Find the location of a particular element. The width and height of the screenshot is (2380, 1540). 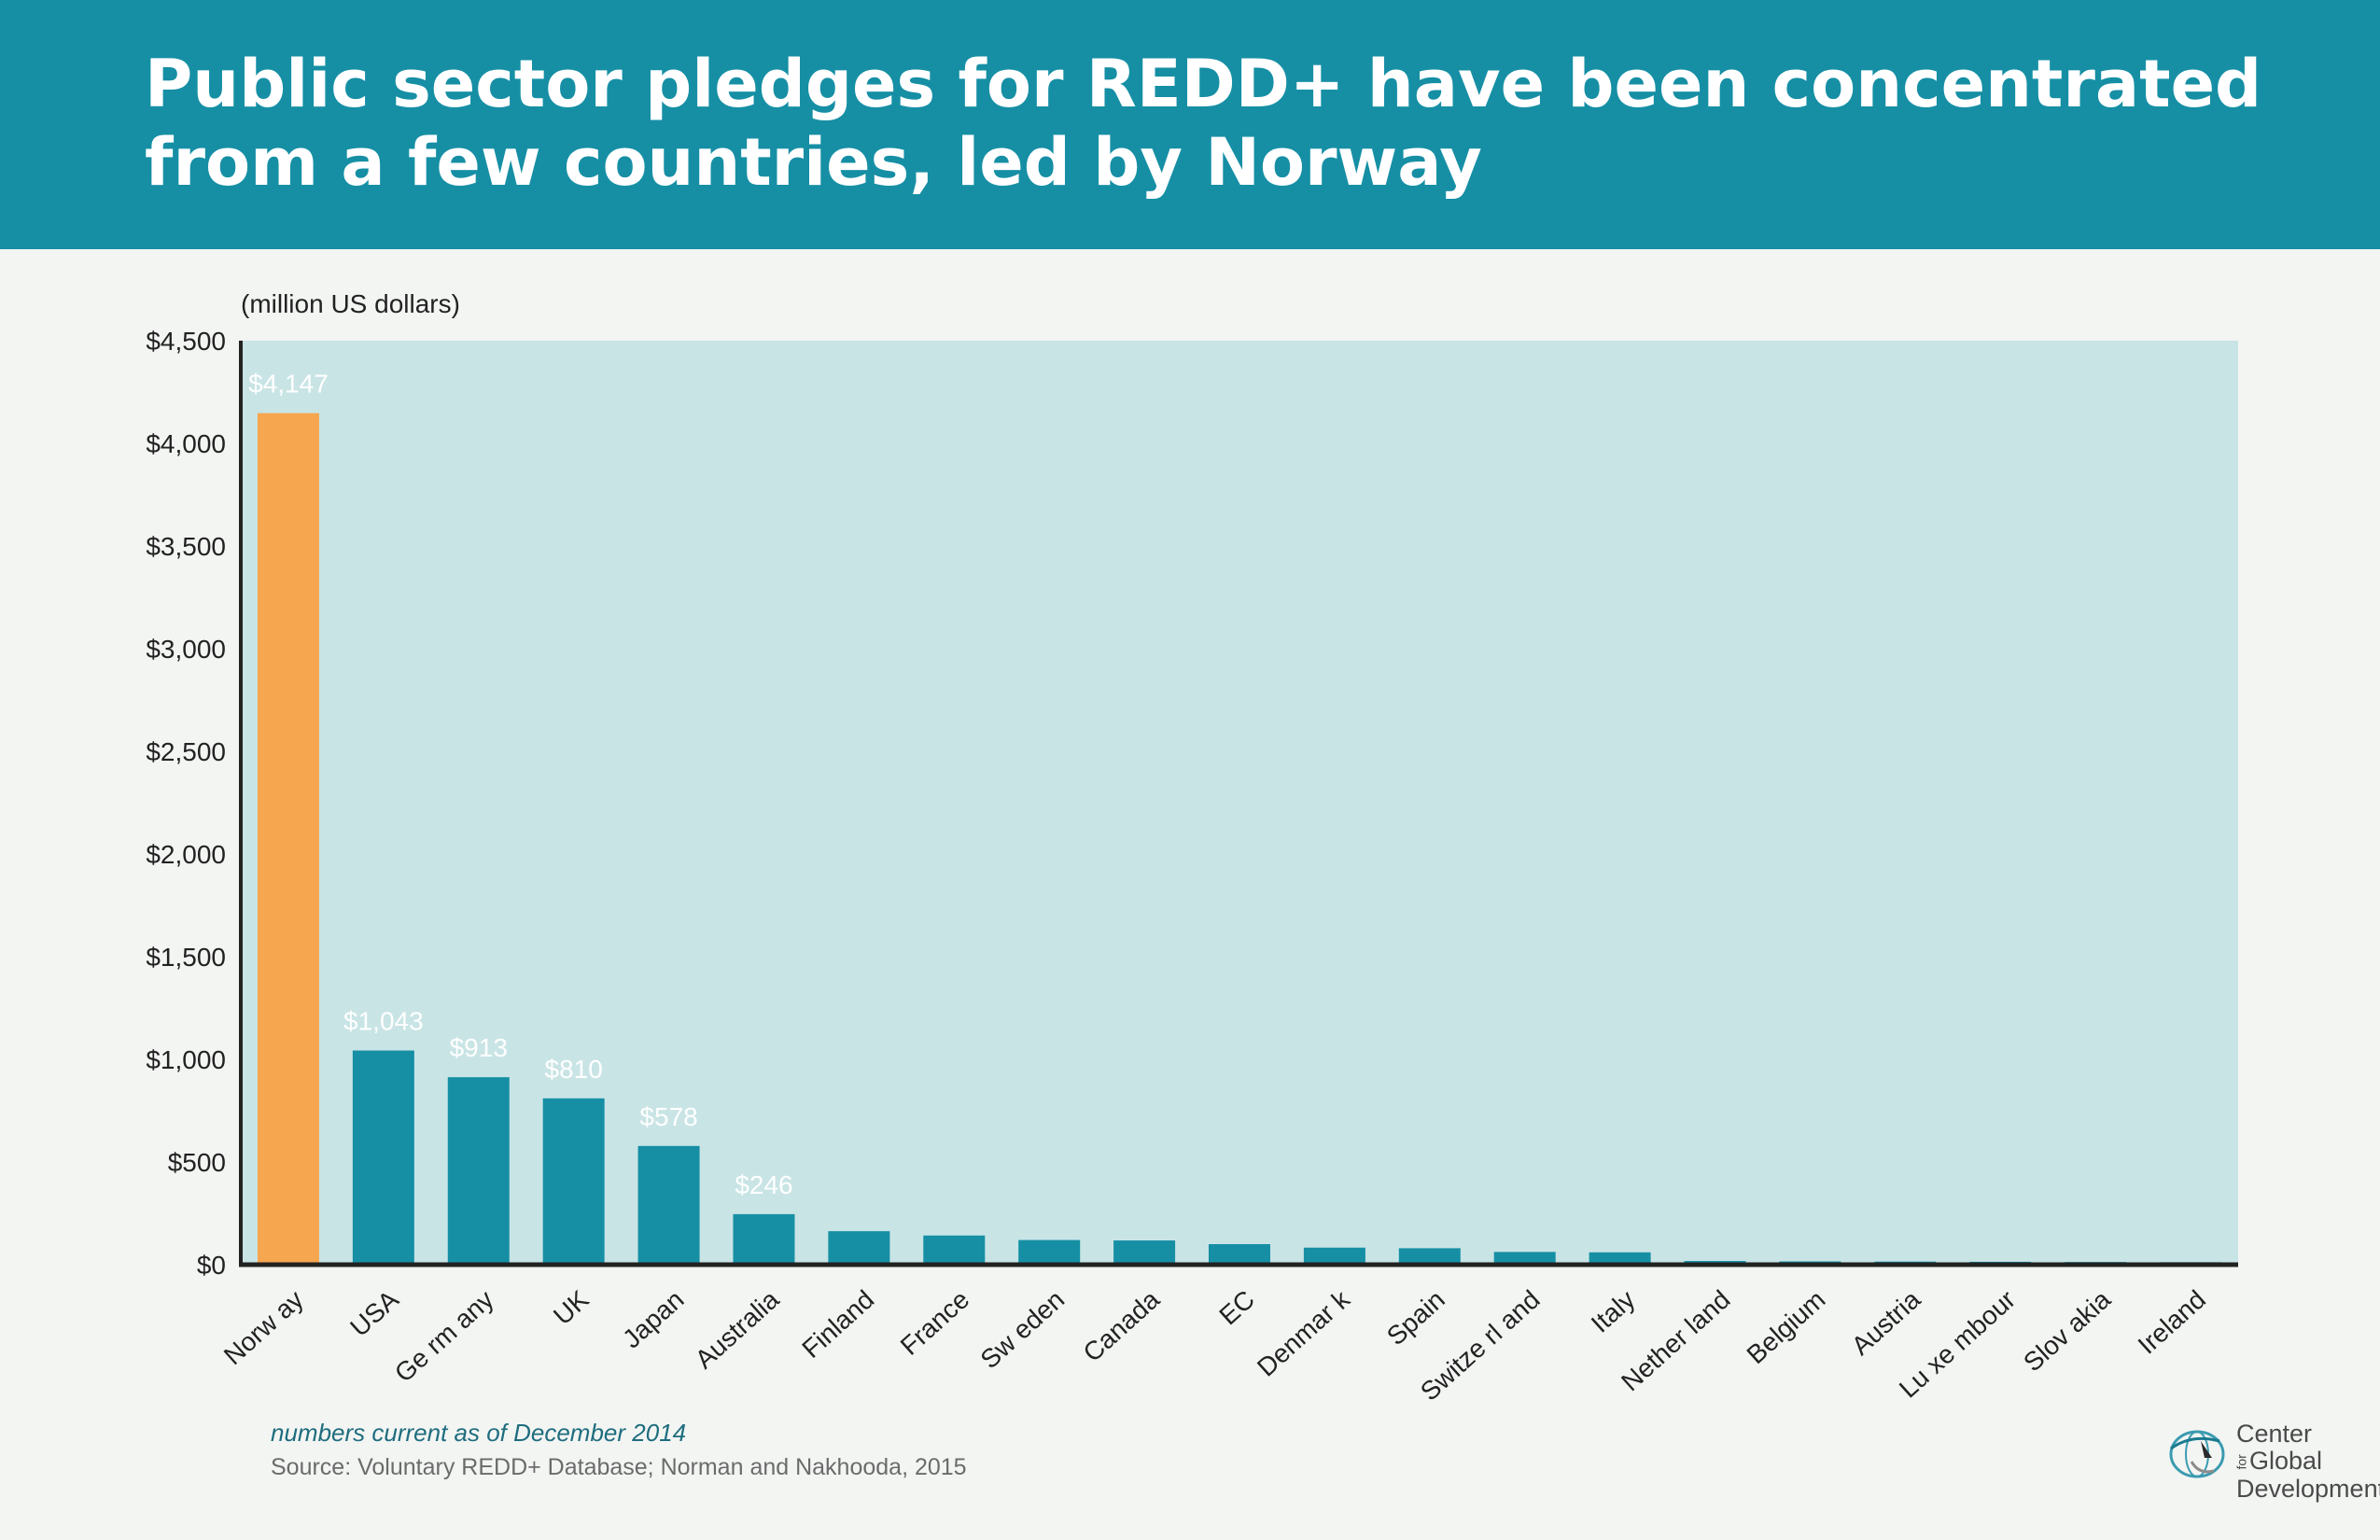

x-tick-label: France is located at coordinates (935, 1322).